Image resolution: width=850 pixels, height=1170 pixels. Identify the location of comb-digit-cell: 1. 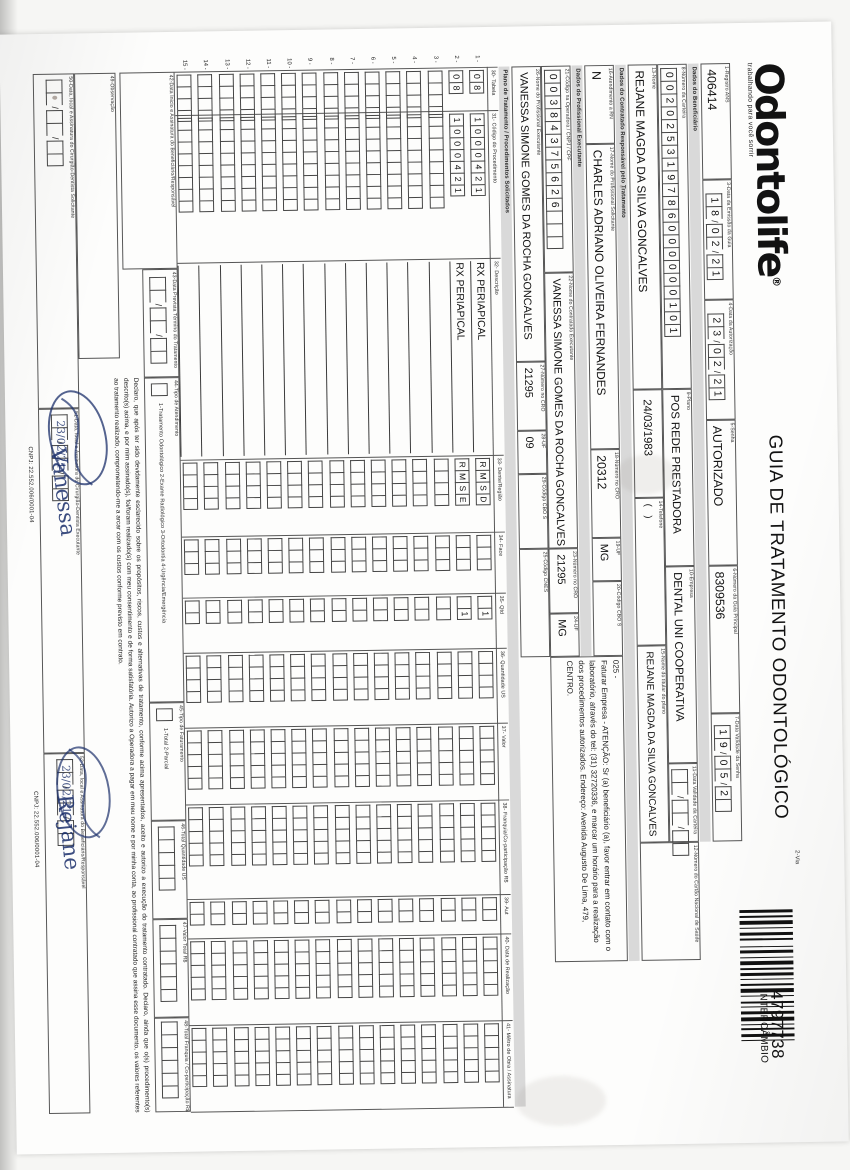
(722, 732).